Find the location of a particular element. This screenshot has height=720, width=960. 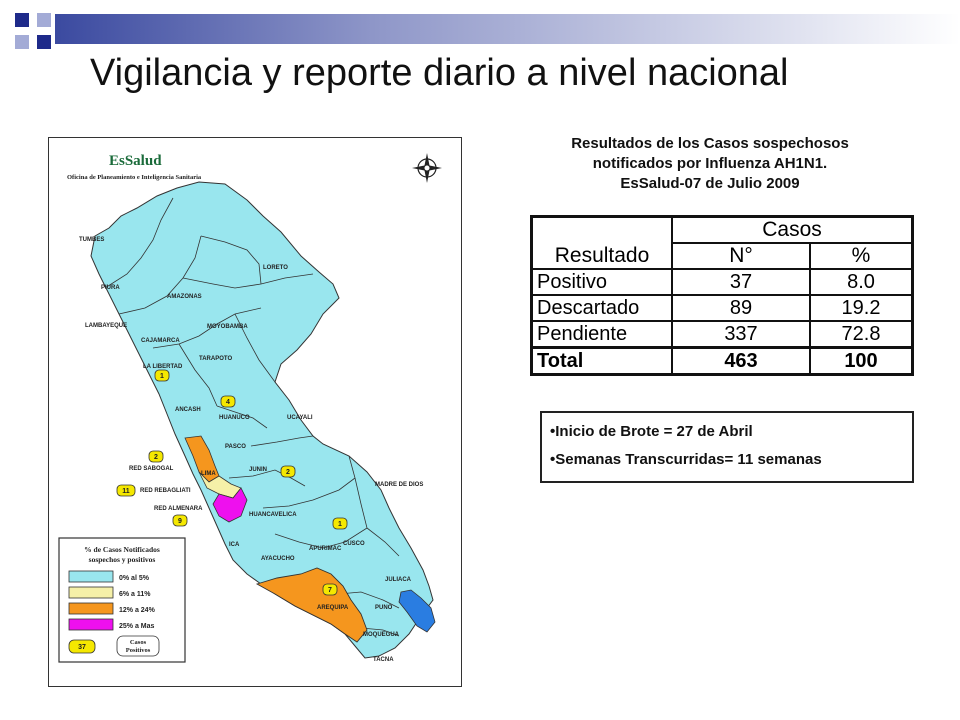

svg-text: 7 is located at coordinates (330, 590).